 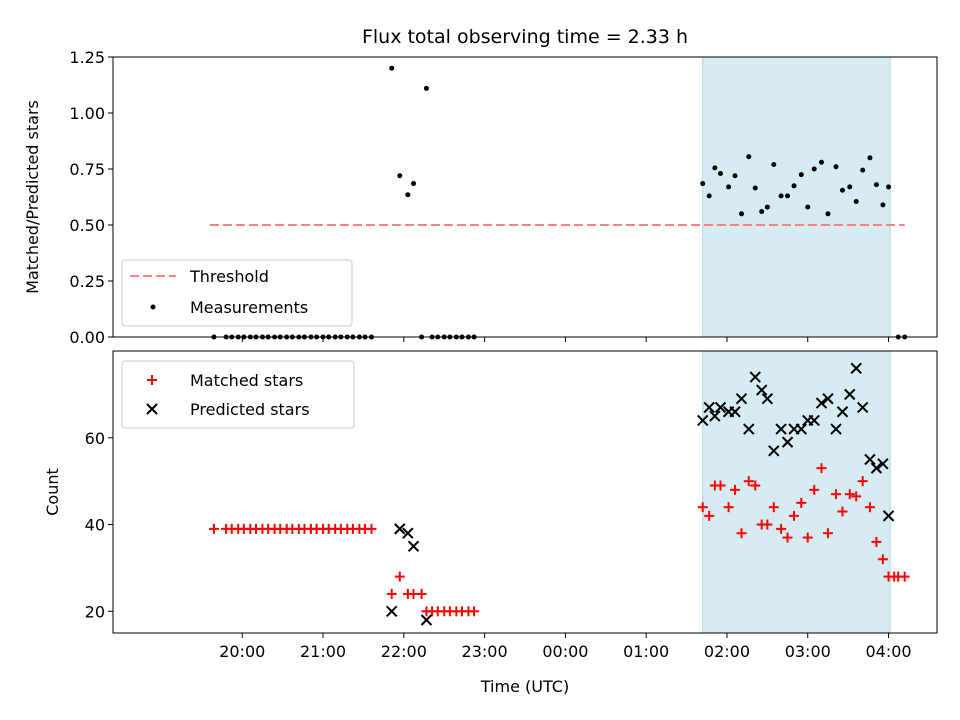 I want to click on legend-measurements-label: Measurements, so click(x=249, y=307).